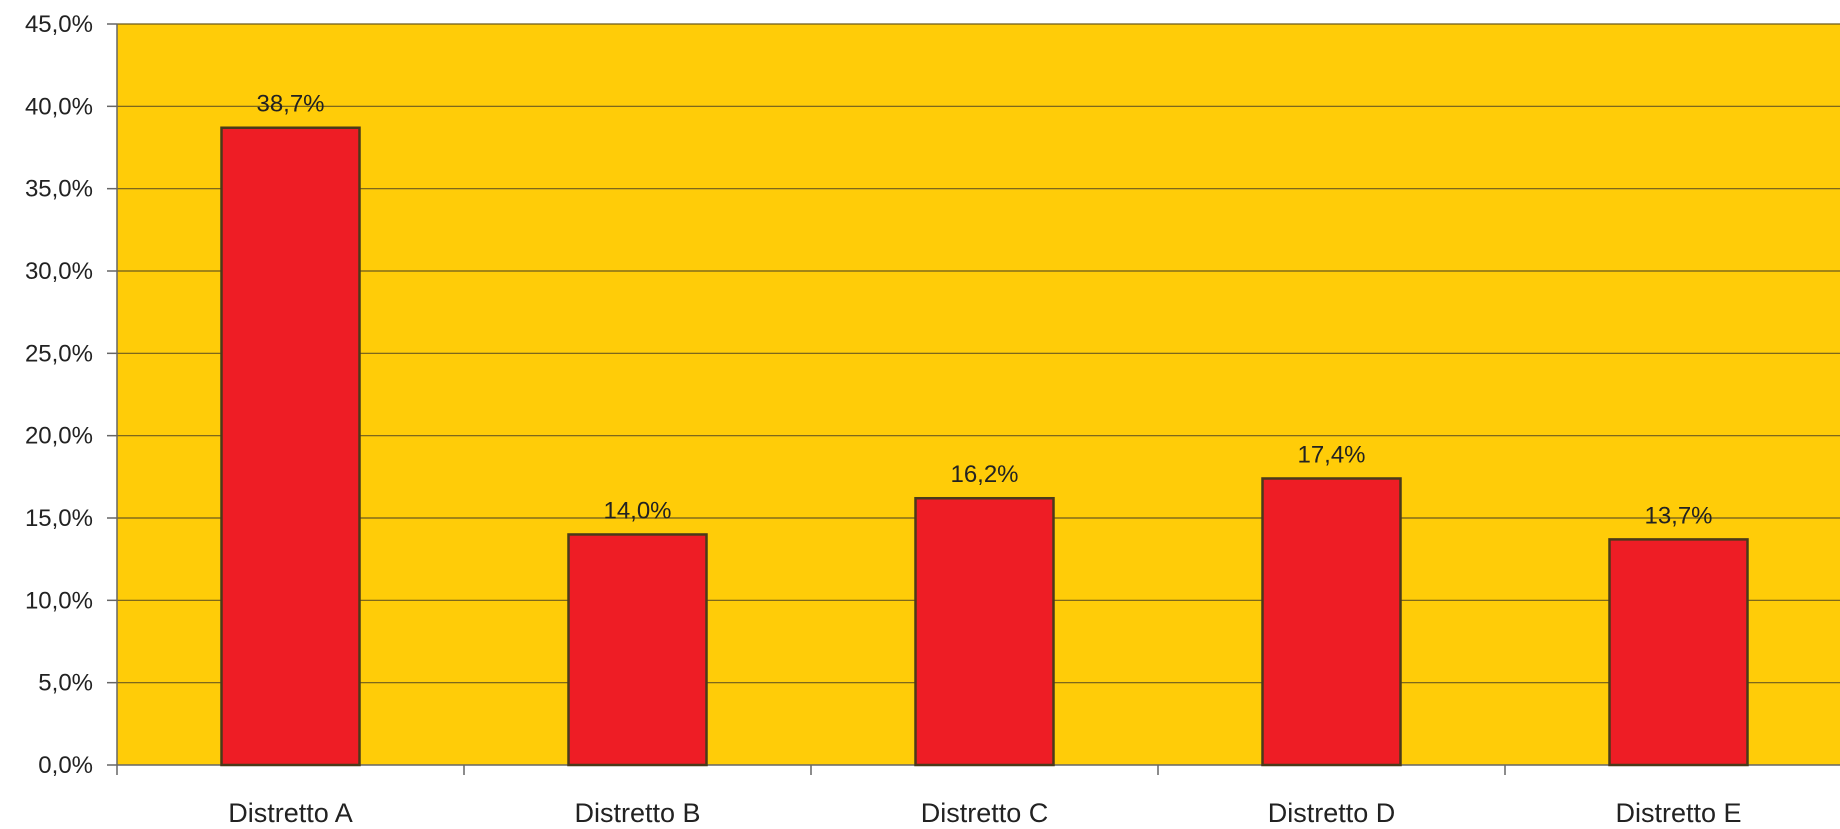 This screenshot has height=829, width=1840. I want to click on data-label: 17,4%, so click(1331, 454).